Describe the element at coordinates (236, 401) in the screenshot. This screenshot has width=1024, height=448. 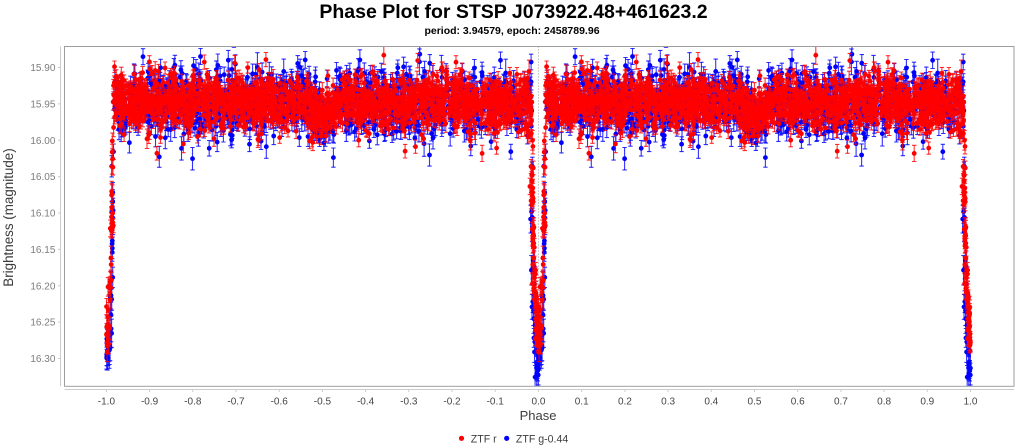
I see `svg-text: -0.7` at that location.